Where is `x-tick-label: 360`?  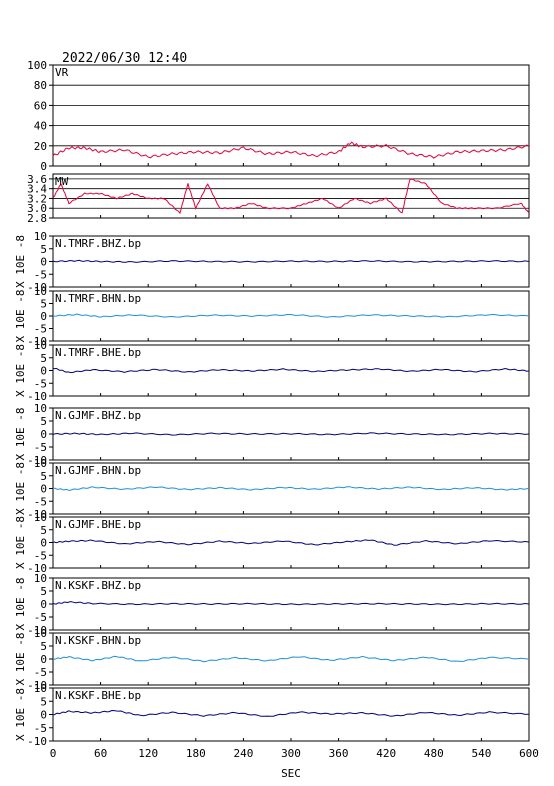
x-tick-label: 360 is located at coordinates (339, 753).